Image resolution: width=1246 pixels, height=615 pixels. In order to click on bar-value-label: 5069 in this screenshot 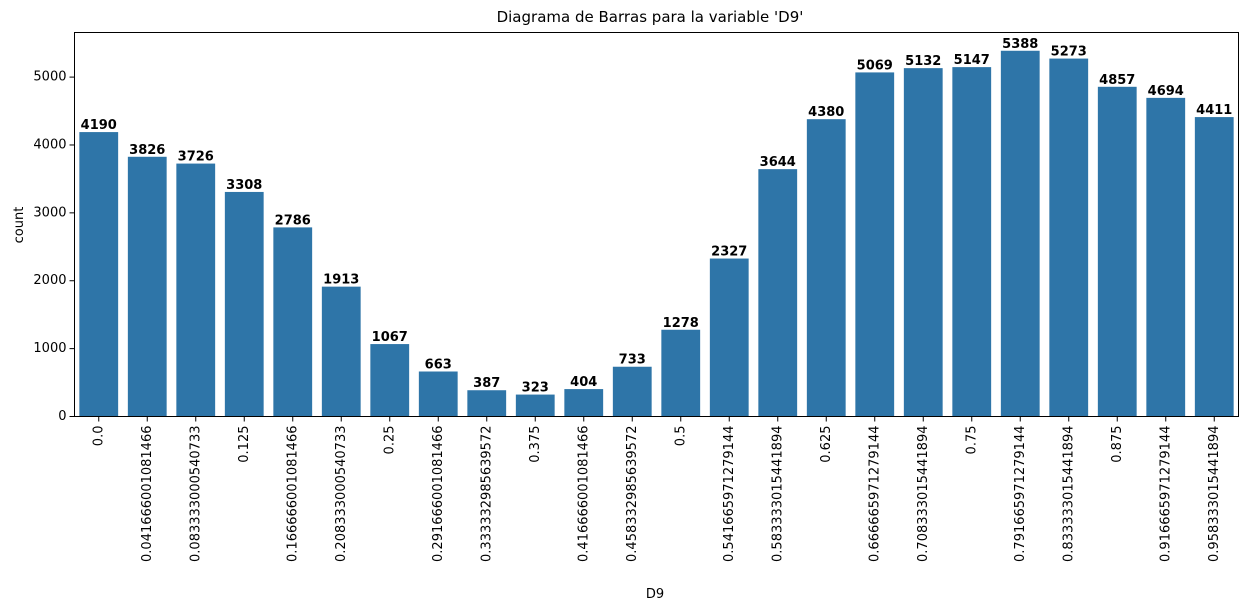, I will do `click(875, 65)`.